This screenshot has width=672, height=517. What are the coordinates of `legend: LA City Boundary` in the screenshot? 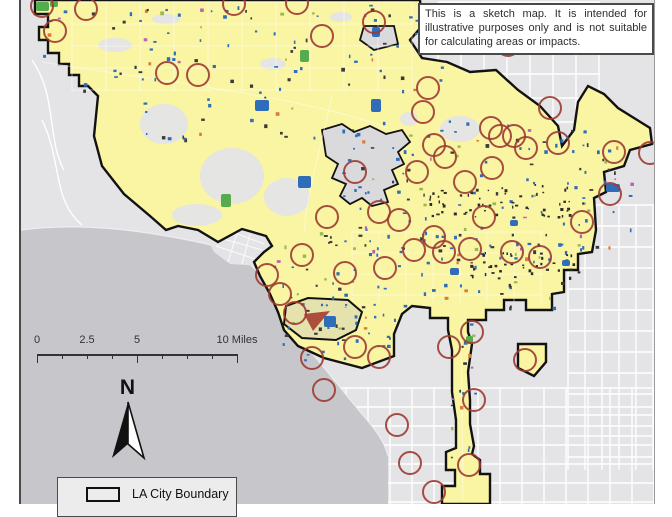 It's located at (147, 497).